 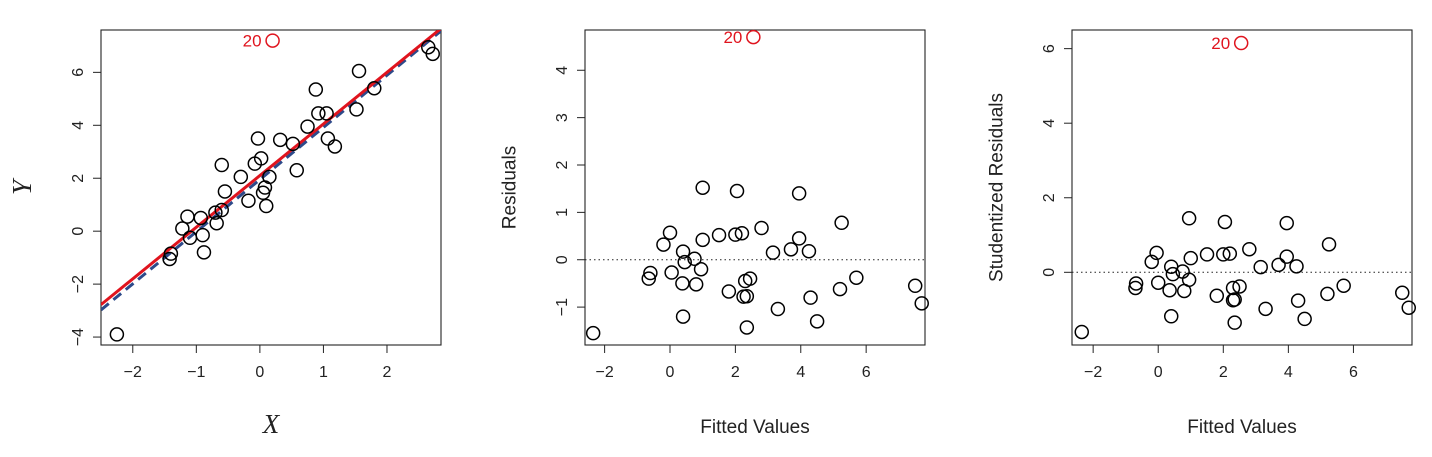 I want to click on least-squares-fit-line, so click(x=271, y=168).